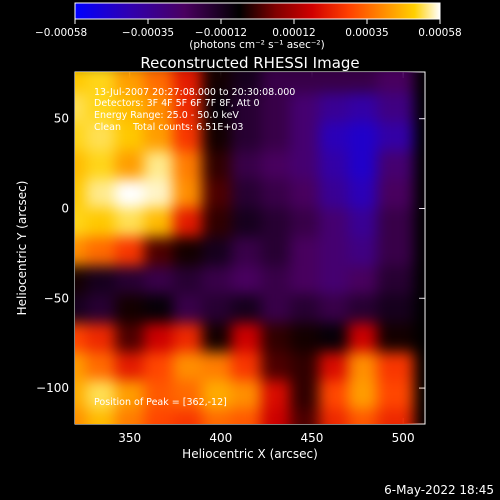 This screenshot has width=500, height=500. Describe the element at coordinates (129, 438) in the screenshot. I see `x-tick-label: 350` at that location.